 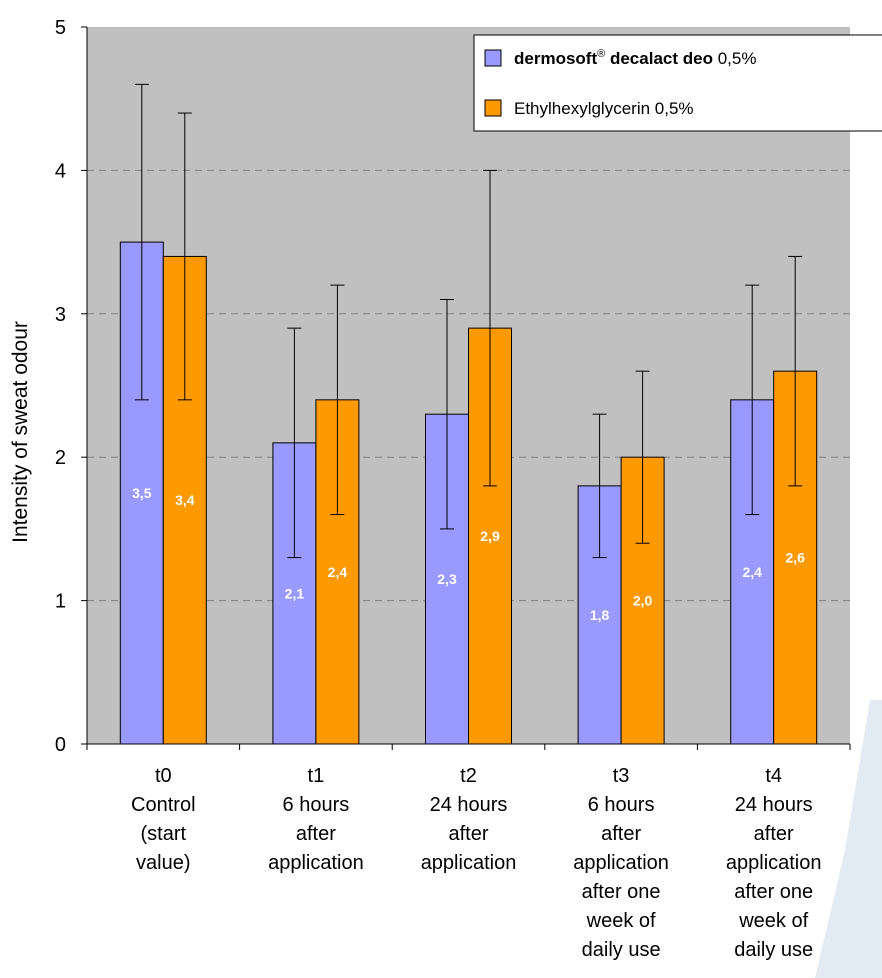 What do you see at coordinates (60, 171) in the screenshot?
I see `y-tick-label: 4` at bounding box center [60, 171].